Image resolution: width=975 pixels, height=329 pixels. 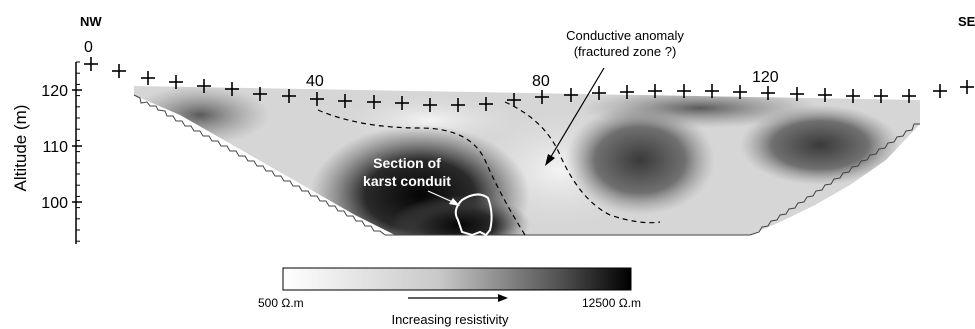 What do you see at coordinates (54, 91) in the screenshot?
I see `altitude-tick-120: 120` at bounding box center [54, 91].